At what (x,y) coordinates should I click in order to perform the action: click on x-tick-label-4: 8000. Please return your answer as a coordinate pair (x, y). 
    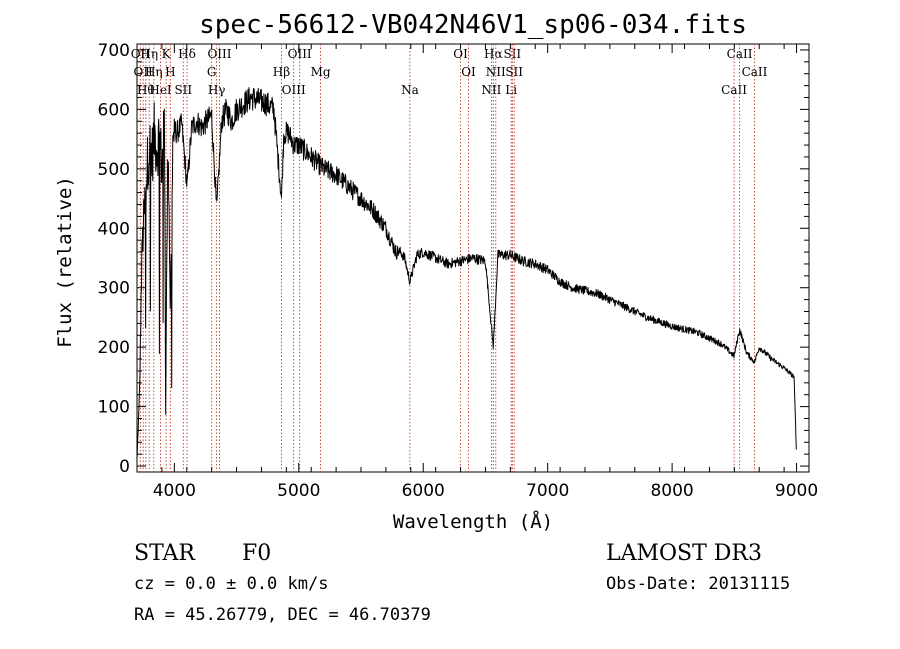
    Looking at the image, I should click on (671, 491).